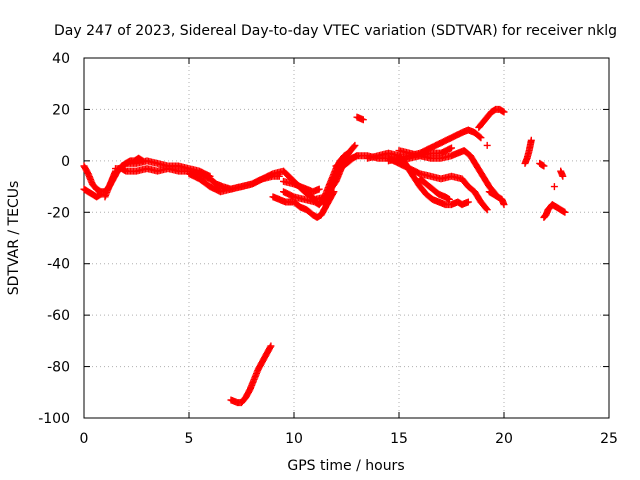  I want to click on x-tick-label: 5, so click(189, 439).